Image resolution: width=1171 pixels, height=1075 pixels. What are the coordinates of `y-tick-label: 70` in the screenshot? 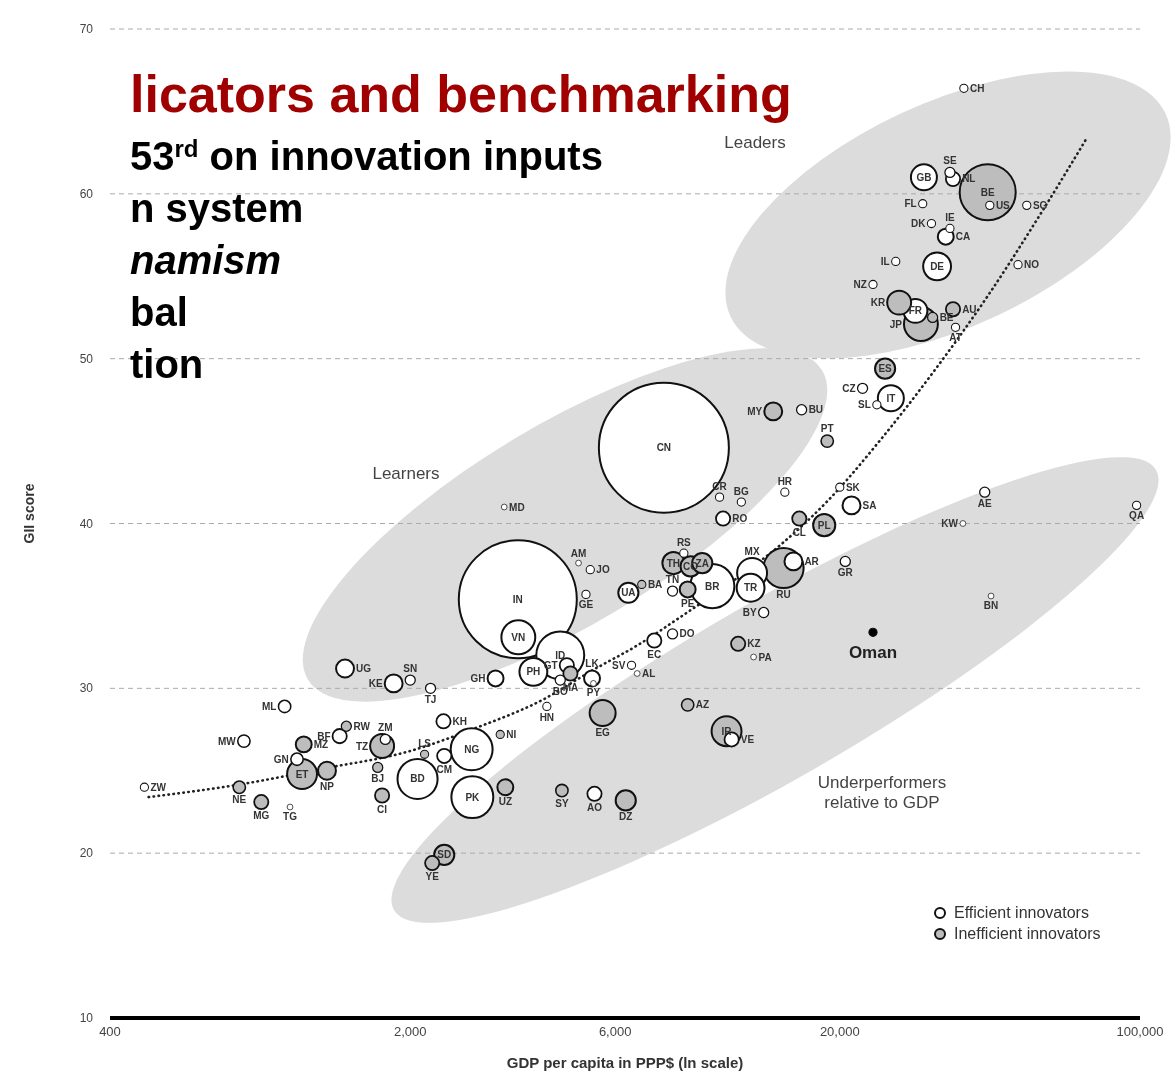 It's located at (86, 29).